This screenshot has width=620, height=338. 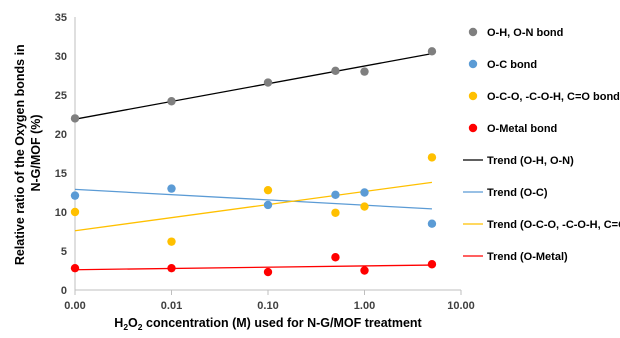 What do you see at coordinates (61, 174) in the screenshot?
I see `y-tick-label: 15` at bounding box center [61, 174].